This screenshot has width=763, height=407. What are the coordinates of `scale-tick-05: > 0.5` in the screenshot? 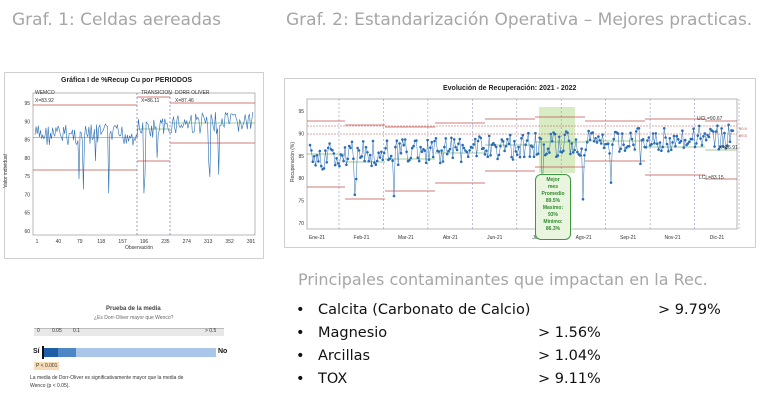 It's located at (211, 331).